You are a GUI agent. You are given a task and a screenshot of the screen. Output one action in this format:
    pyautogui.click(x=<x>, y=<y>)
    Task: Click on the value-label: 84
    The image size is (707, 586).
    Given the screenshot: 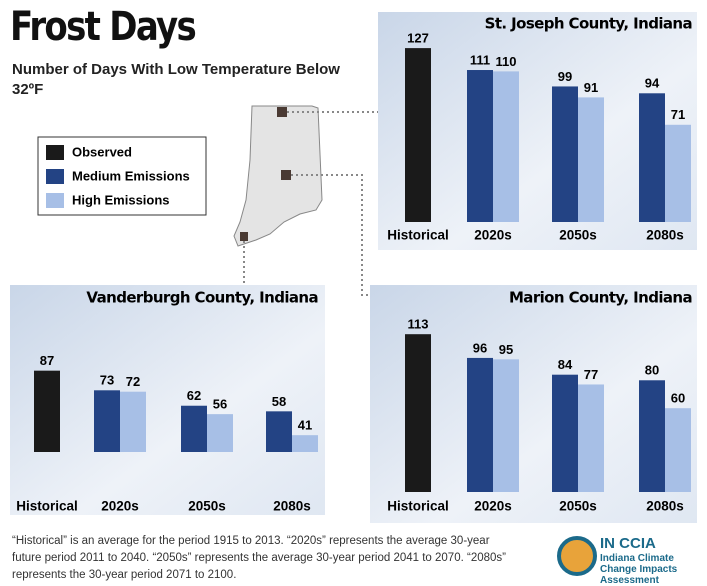 What is the action you would take?
    pyautogui.click(x=565, y=364)
    